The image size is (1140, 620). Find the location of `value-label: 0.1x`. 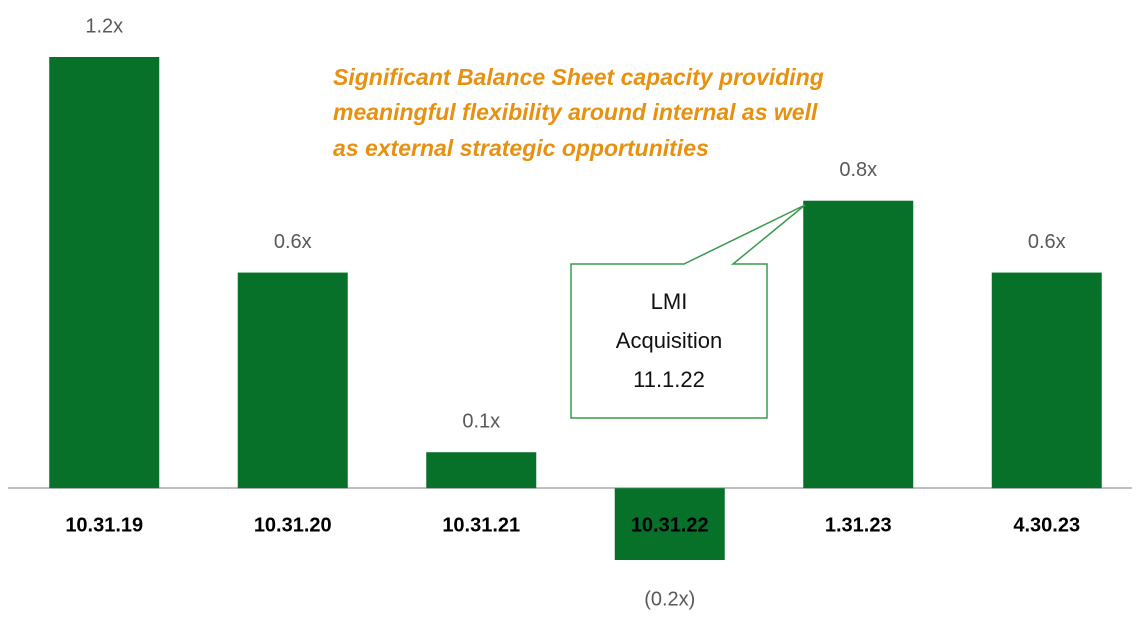

value-label: 0.1x is located at coordinates (481, 421).